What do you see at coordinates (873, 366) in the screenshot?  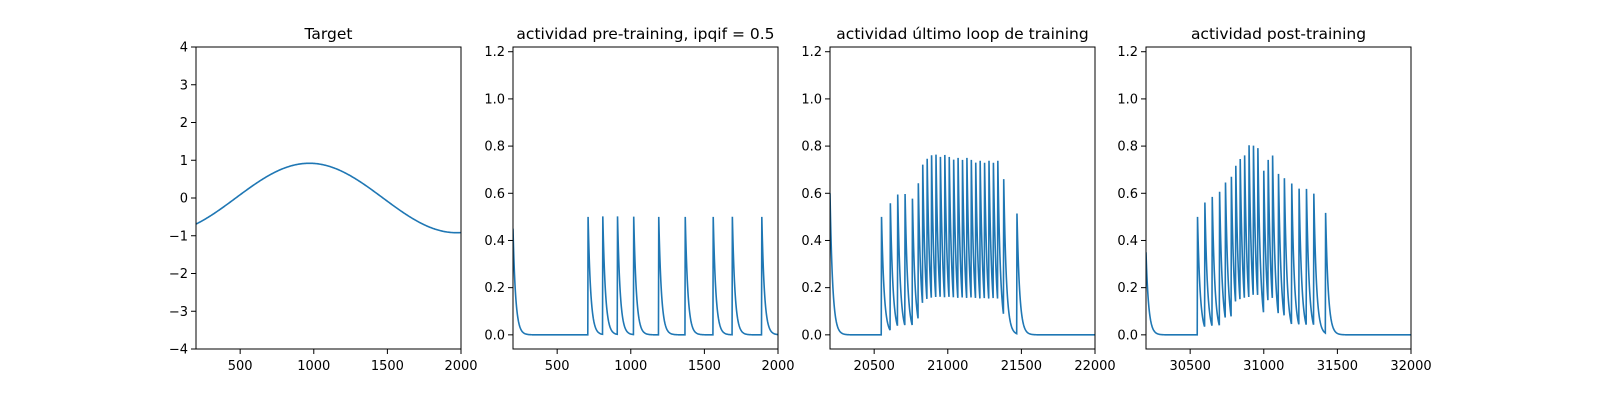 I see `x-tick-label: 20500` at bounding box center [873, 366].